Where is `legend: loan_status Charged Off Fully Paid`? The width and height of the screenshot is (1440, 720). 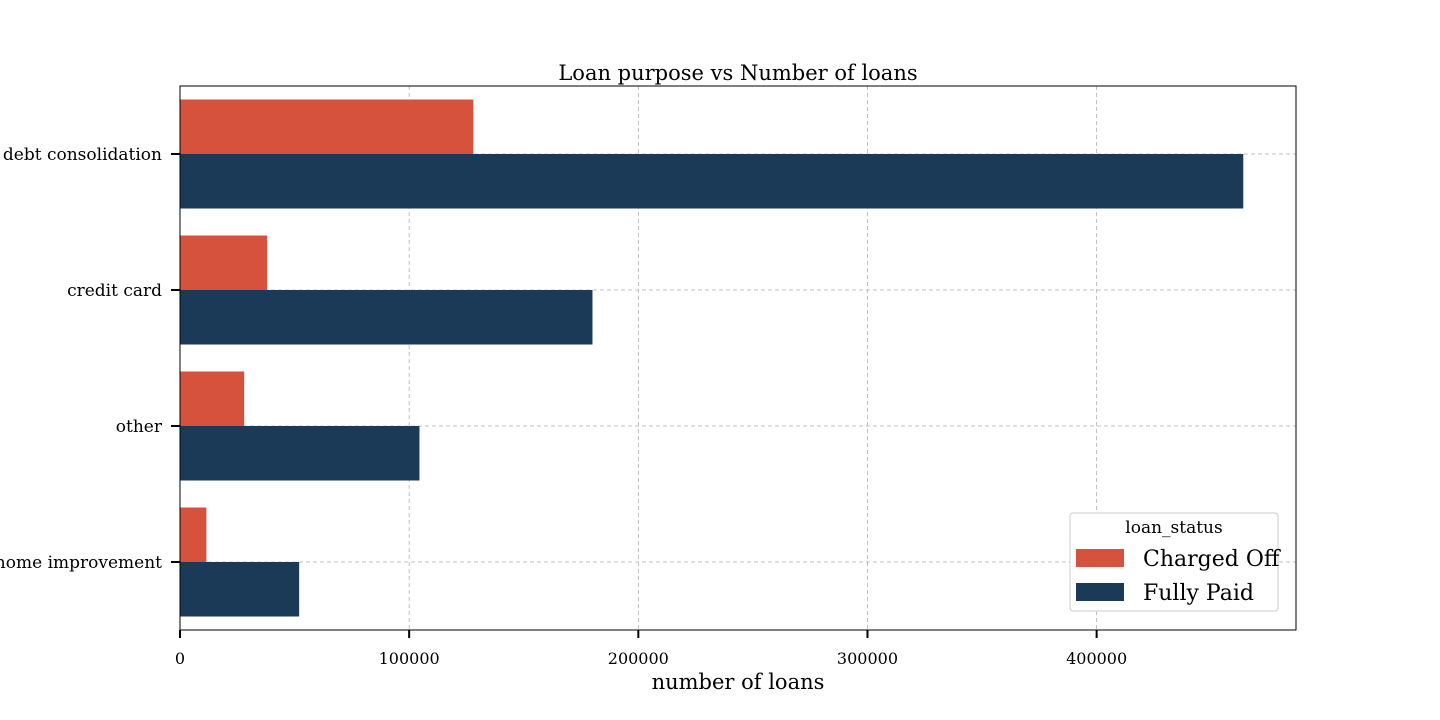 legend: loan_status Charged Off Fully Paid is located at coordinates (1175, 562).